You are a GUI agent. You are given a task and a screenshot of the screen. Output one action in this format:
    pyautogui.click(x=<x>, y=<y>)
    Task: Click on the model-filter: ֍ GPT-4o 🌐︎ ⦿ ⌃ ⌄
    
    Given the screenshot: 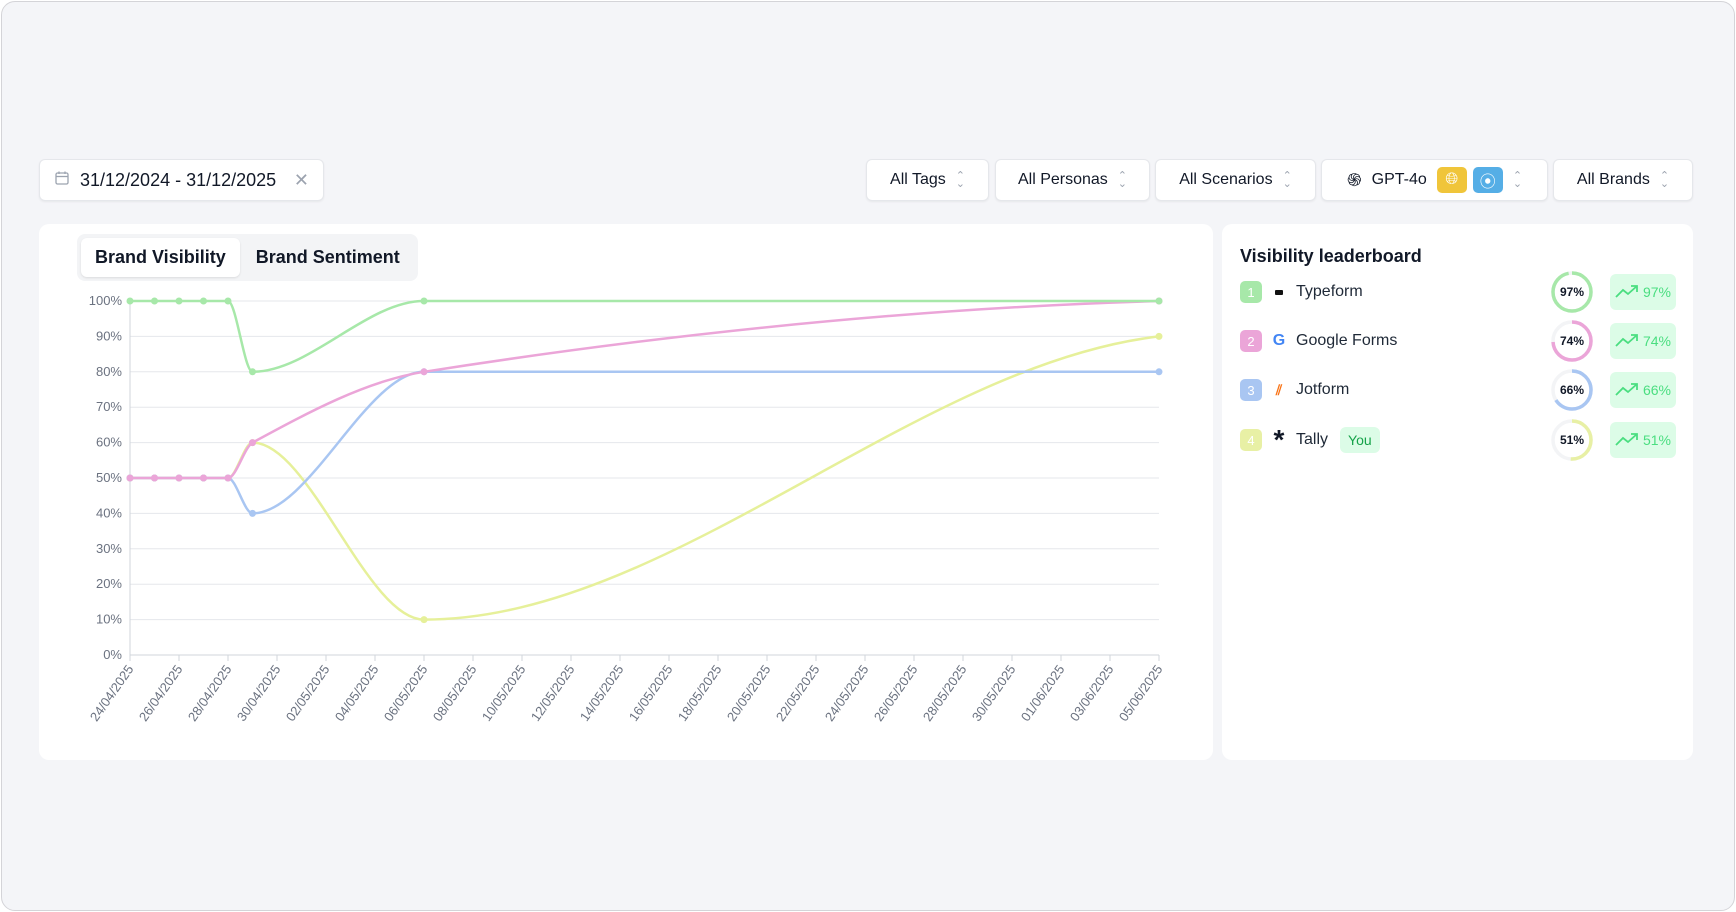 What is the action you would take?
    pyautogui.click(x=1434, y=180)
    